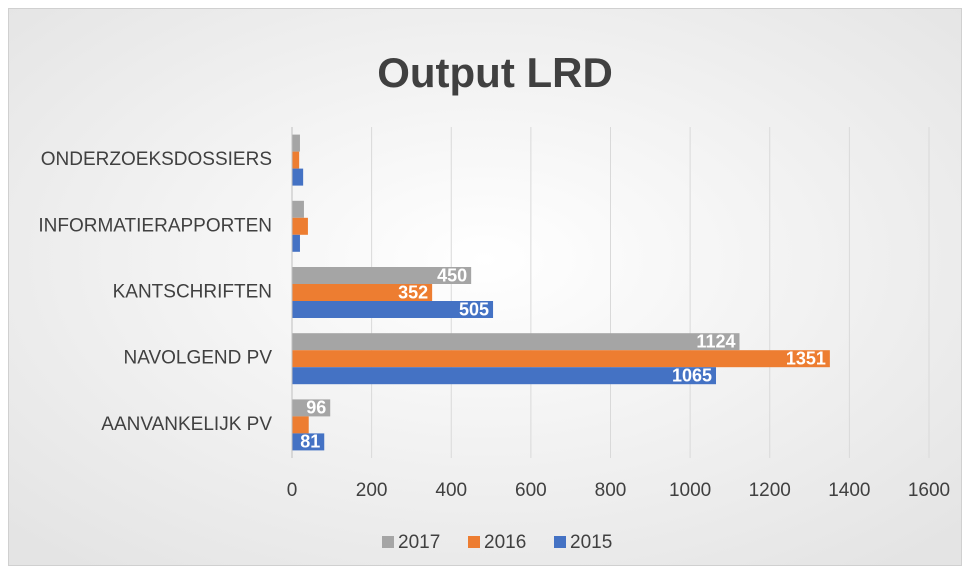 The width and height of the screenshot is (971, 572). What do you see at coordinates (611, 490) in the screenshot?
I see `x-tick-label: 800` at bounding box center [611, 490].